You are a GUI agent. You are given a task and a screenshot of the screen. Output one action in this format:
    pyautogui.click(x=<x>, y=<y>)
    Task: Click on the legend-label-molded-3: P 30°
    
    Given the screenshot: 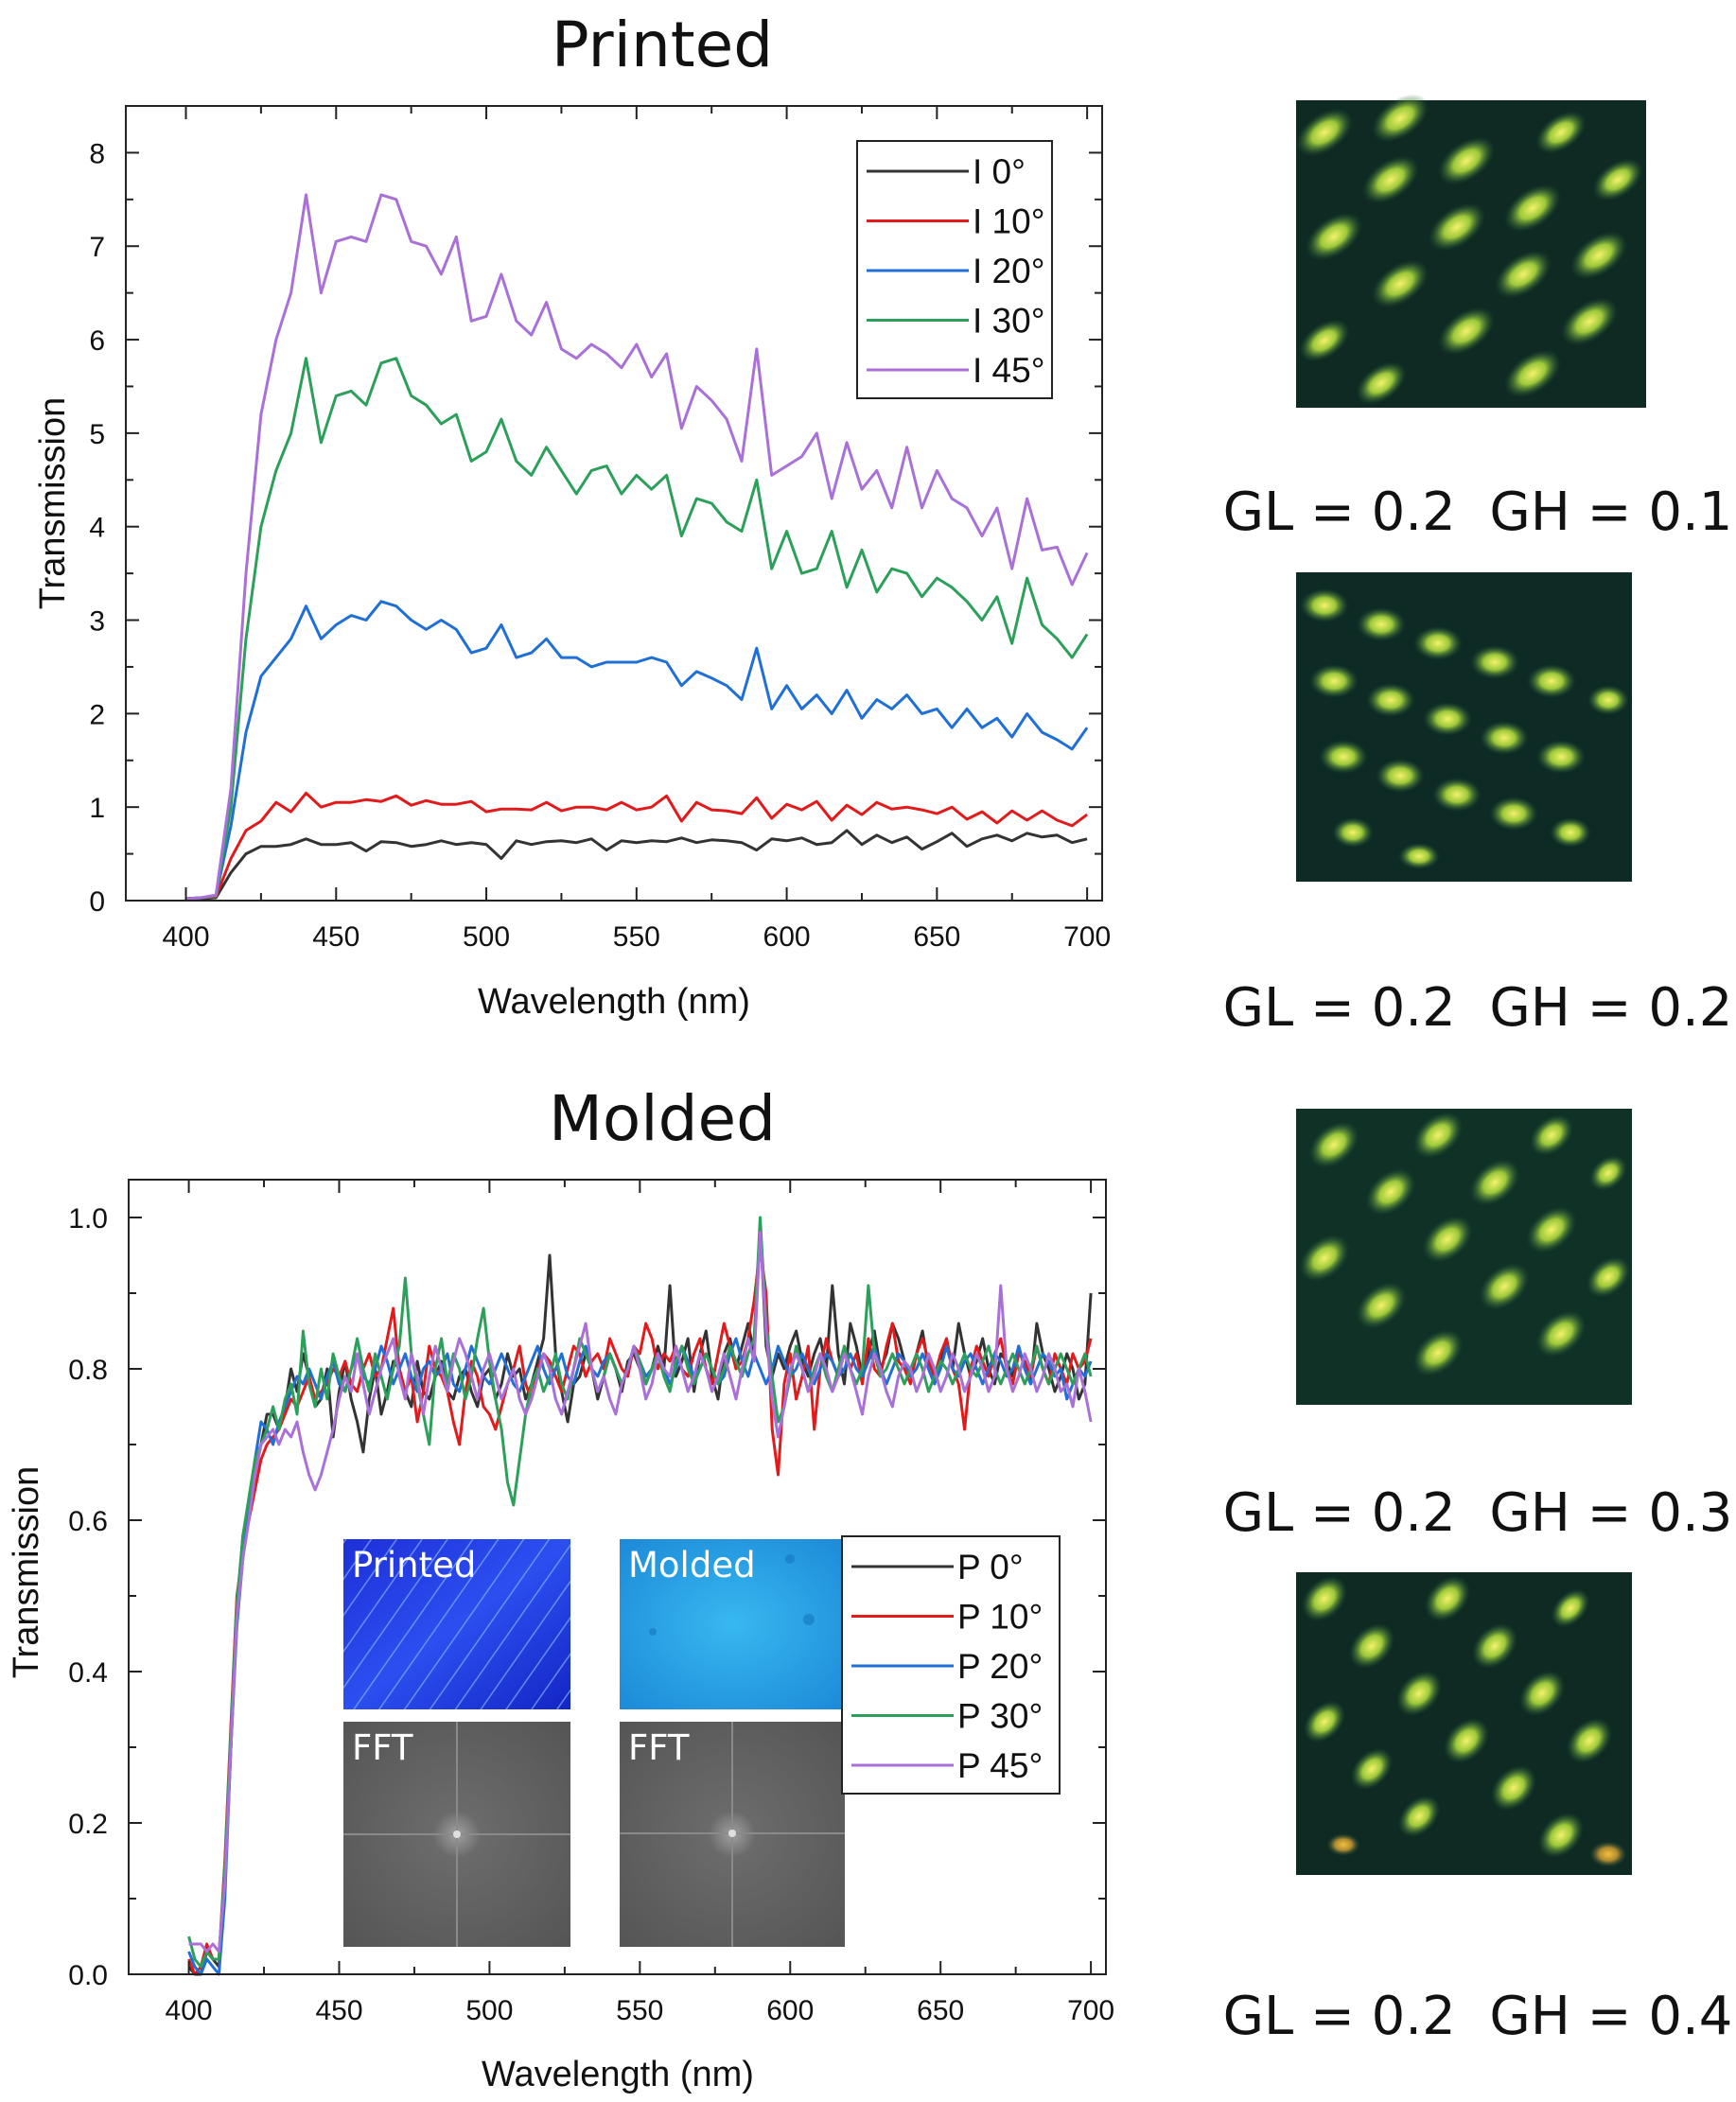 What is the action you would take?
    pyautogui.click(x=1000, y=1716)
    